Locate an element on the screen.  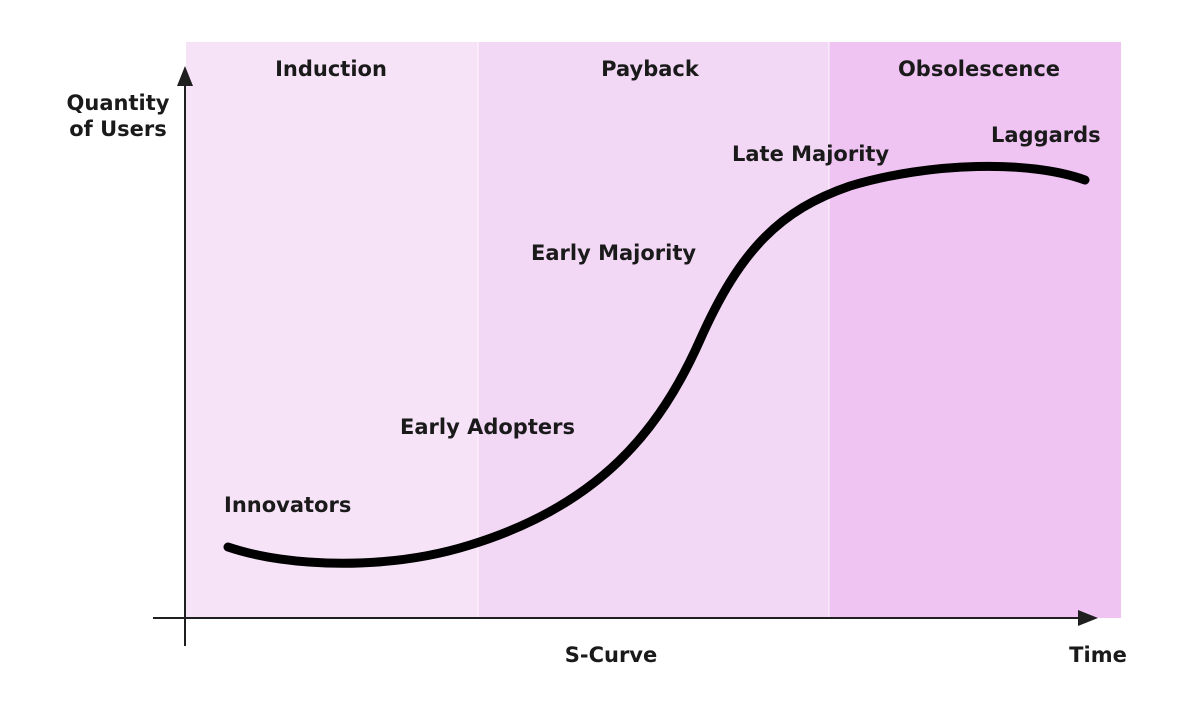
diagram-caption: S-Curve is located at coordinates (611, 655).